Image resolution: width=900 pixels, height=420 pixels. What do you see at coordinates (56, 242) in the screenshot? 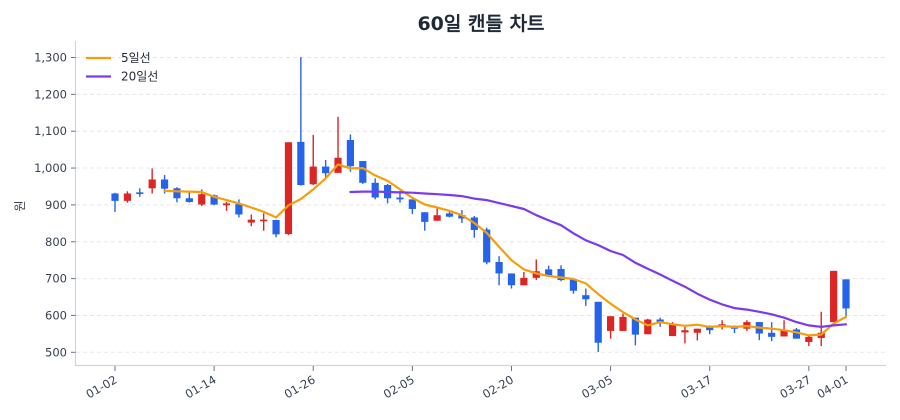
I see `y-tick-label: 800` at bounding box center [56, 242].